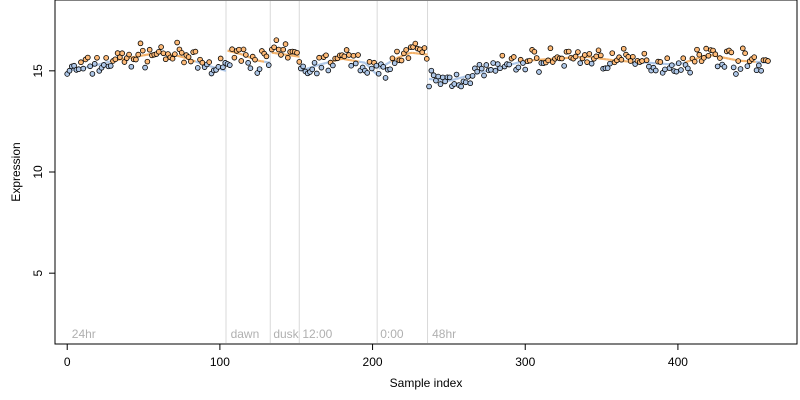  Describe the element at coordinates (38, 71) in the screenshot. I see `y-tick-label: 15` at that location.